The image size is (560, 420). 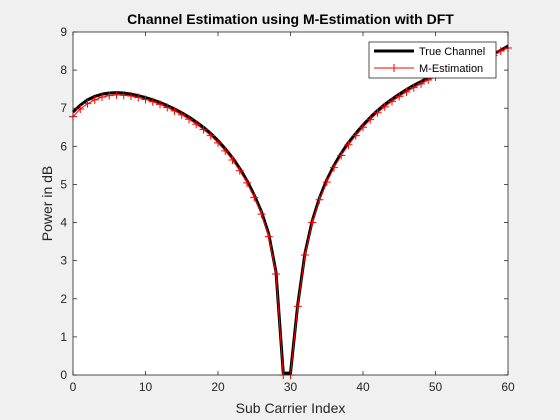 What do you see at coordinates (63, 146) in the screenshot?
I see `y-tick-label: 6` at bounding box center [63, 146].